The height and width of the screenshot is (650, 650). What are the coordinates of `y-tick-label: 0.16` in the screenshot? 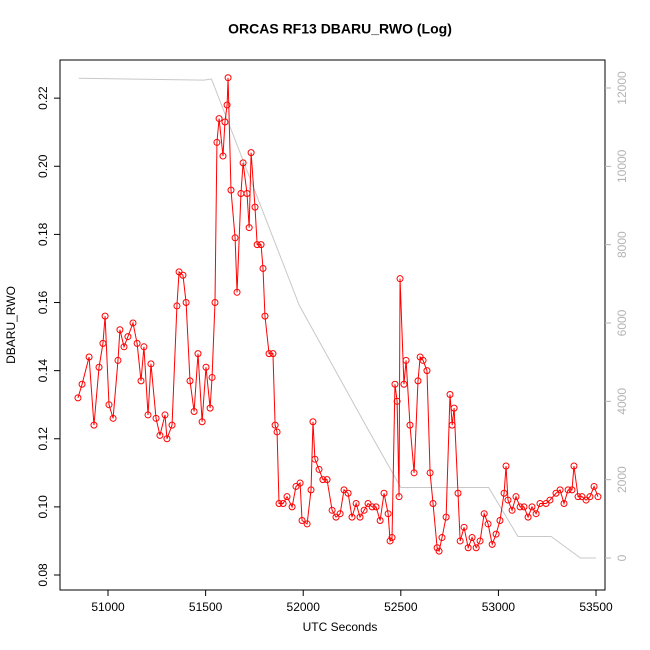 It's located at (43, 303).